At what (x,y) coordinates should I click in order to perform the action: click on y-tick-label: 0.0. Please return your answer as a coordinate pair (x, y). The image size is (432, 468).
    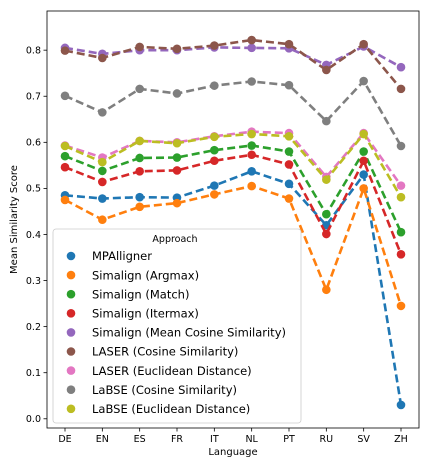
    Looking at the image, I should click on (33, 419).